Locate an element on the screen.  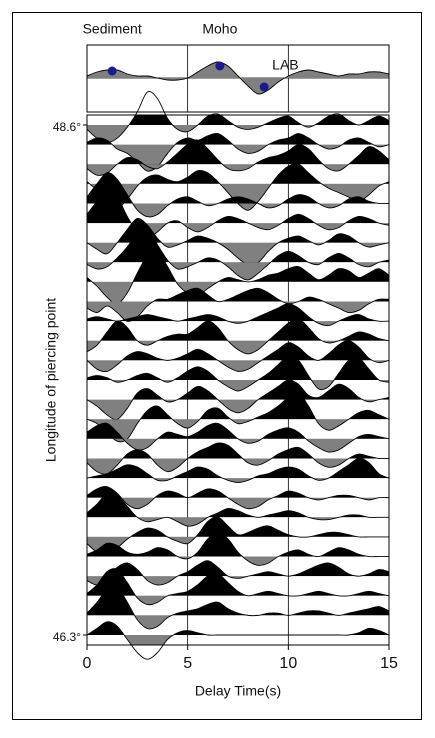
x-axis-label: Delay Time(s) is located at coordinates (238, 691).